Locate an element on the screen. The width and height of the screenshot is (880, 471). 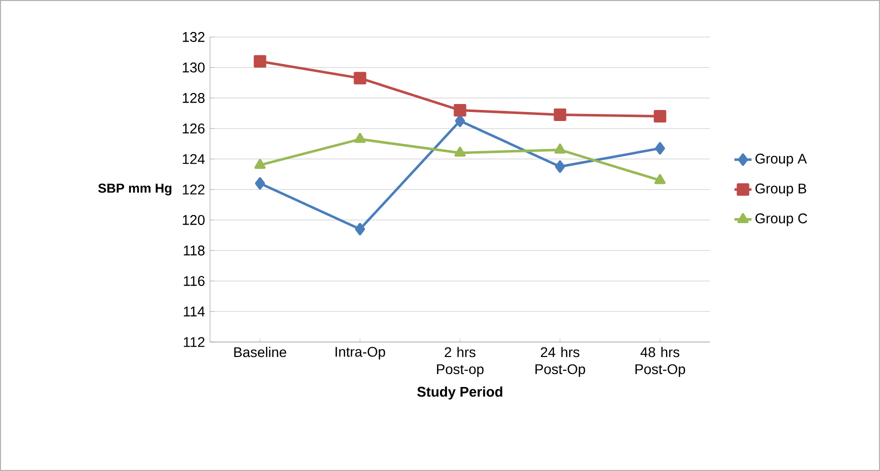
y-tick-label: 112 is located at coordinates (194, 342).